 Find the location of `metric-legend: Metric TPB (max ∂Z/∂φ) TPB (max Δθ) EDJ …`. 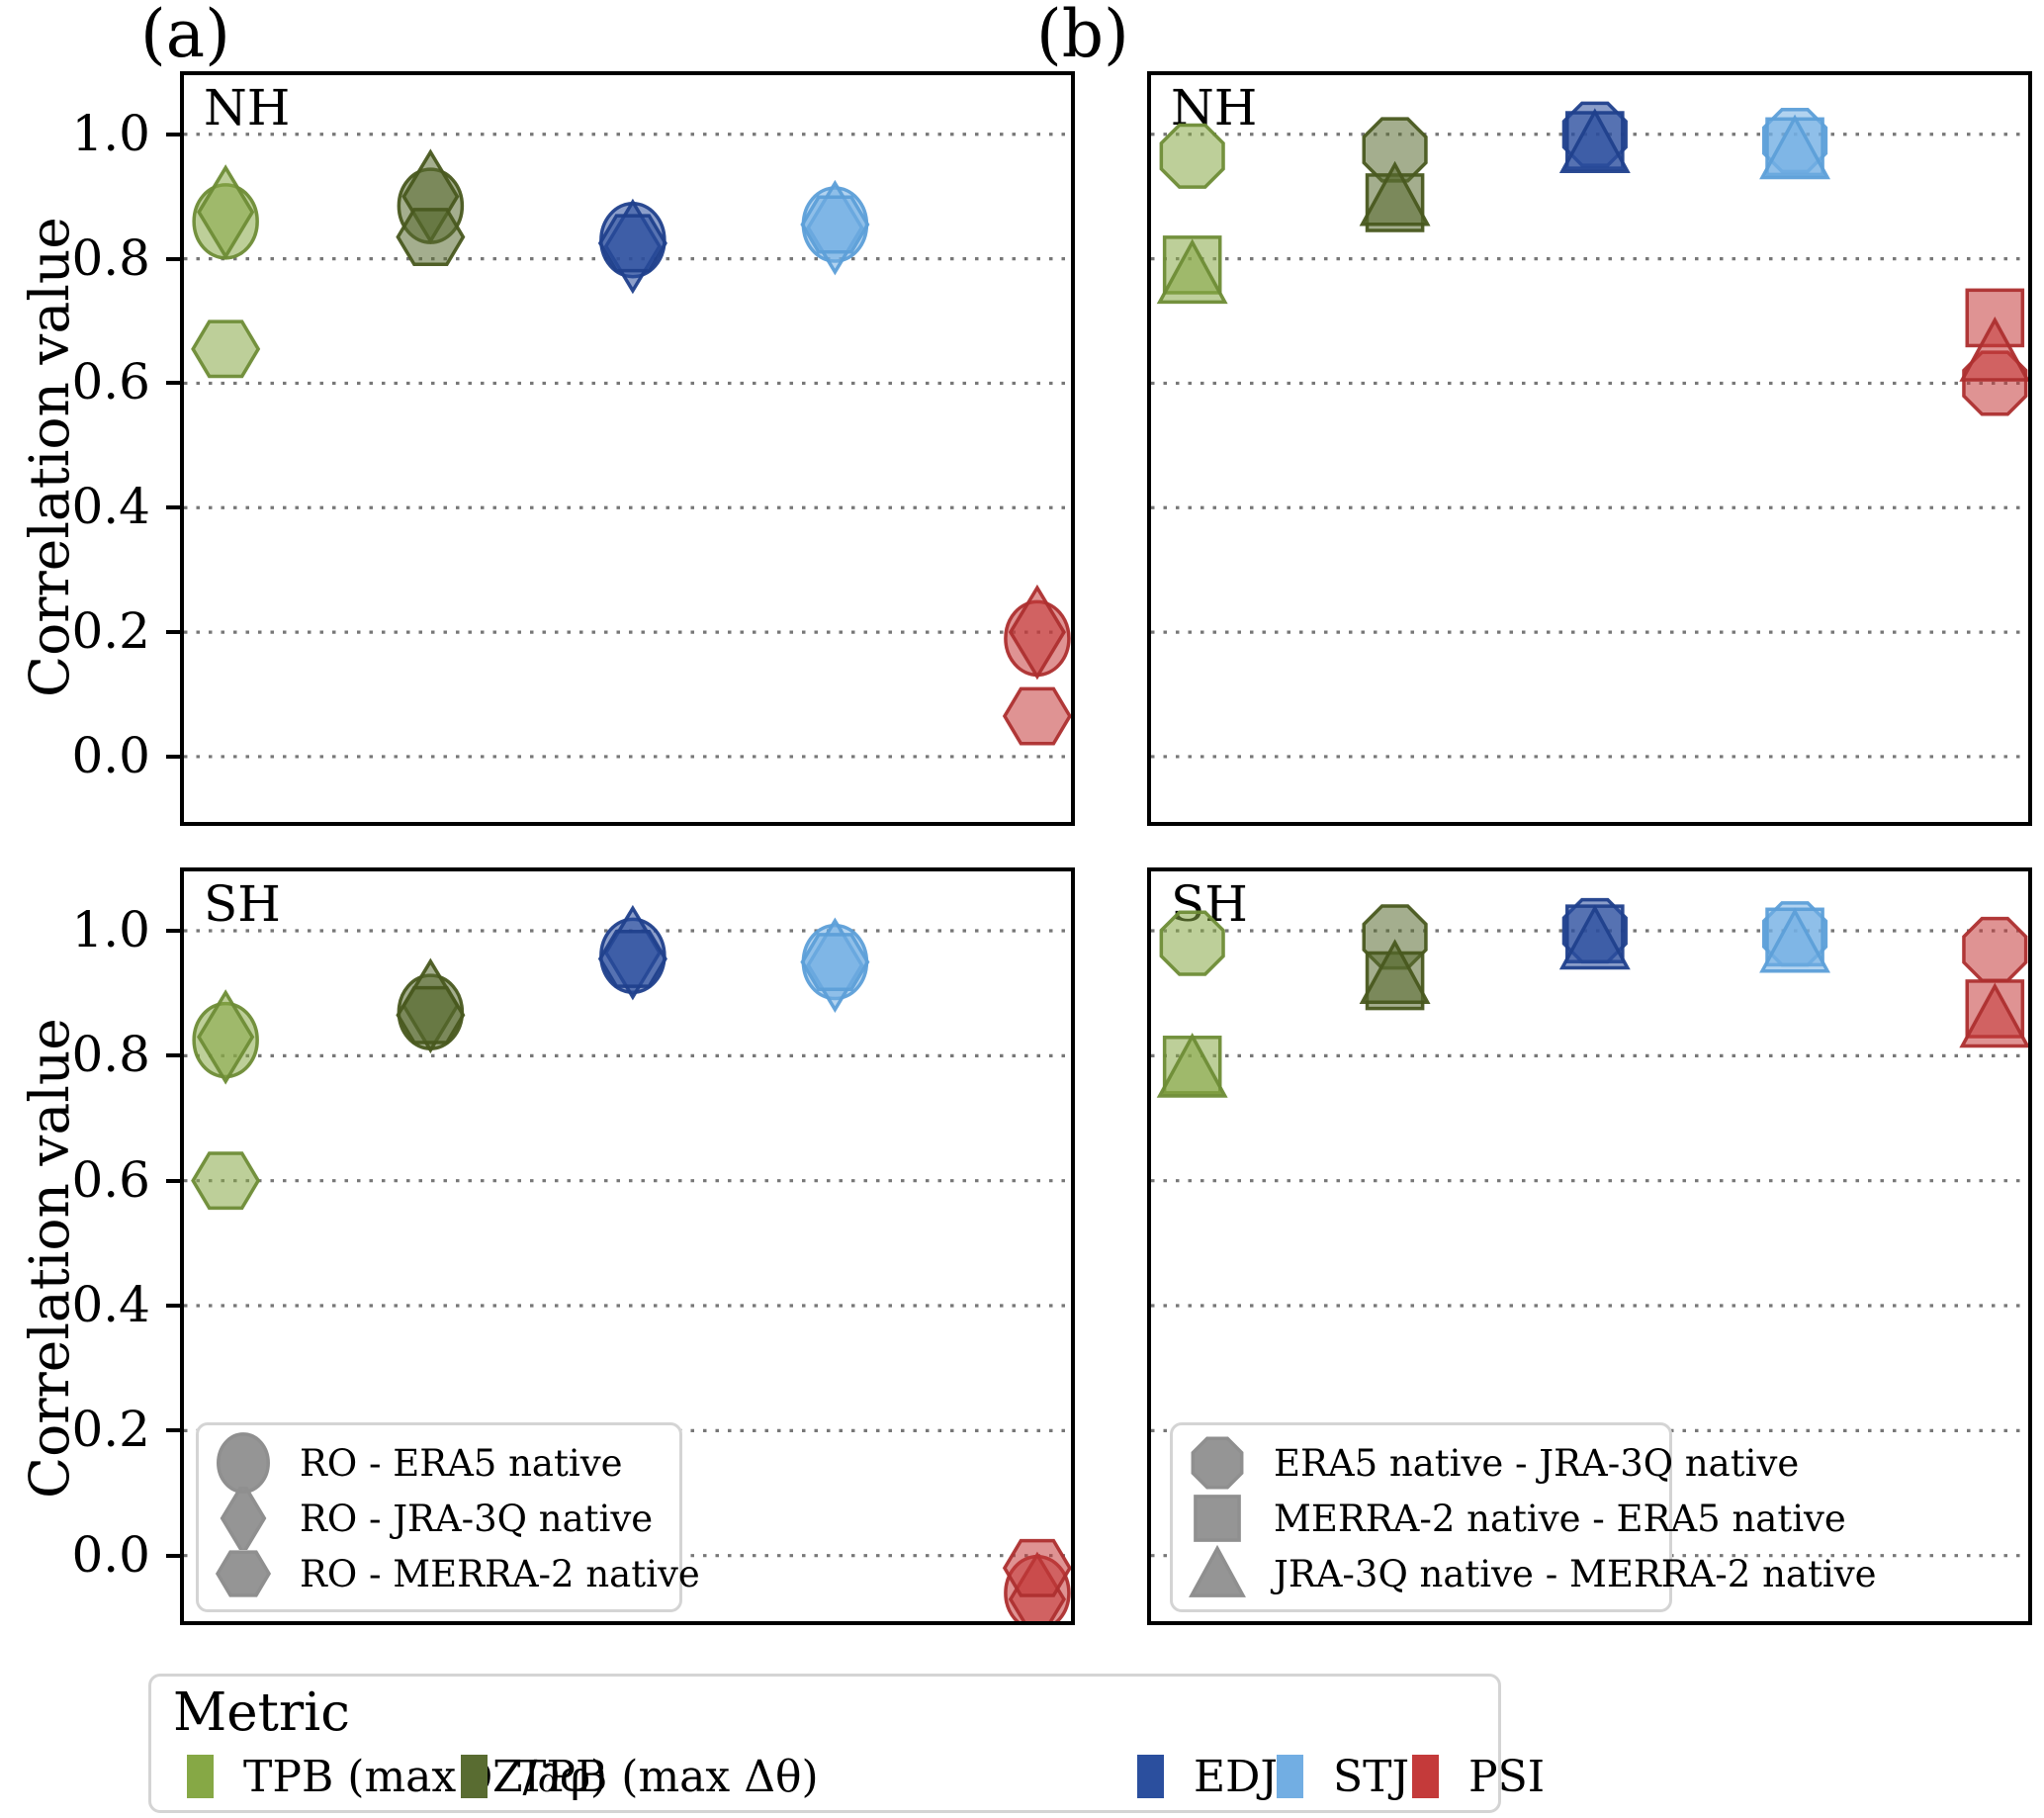

metric-legend: Metric TPB (max ∂Z/∂φ) TPB (max Δθ) EDJ … is located at coordinates (846, 1743).